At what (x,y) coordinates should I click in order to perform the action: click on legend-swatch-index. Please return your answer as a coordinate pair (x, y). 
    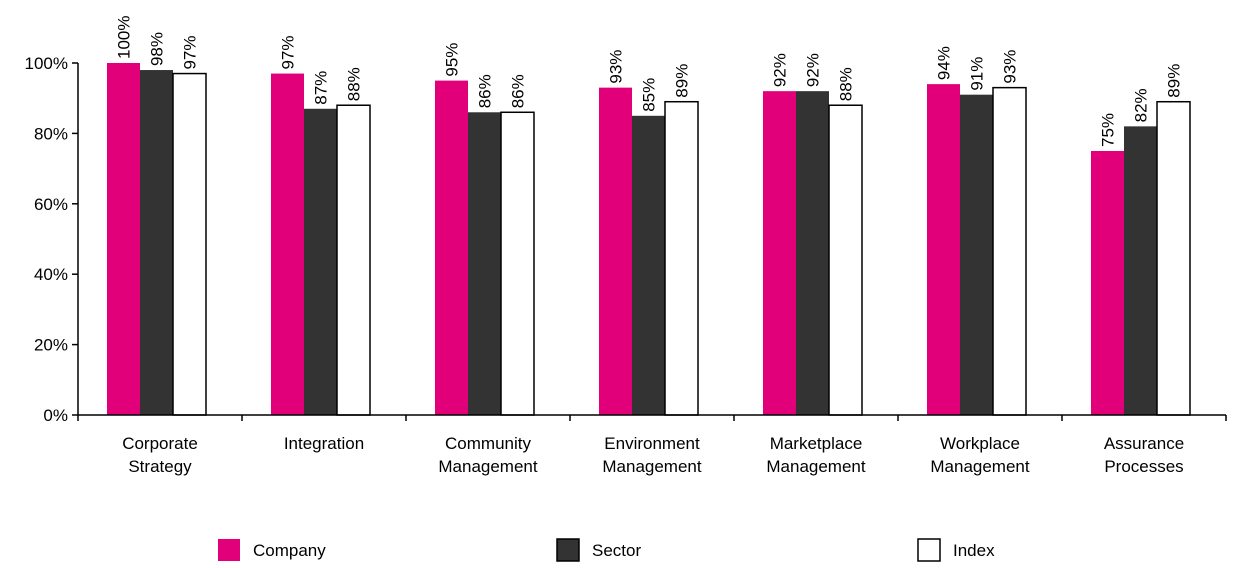
    Looking at the image, I should click on (929, 550).